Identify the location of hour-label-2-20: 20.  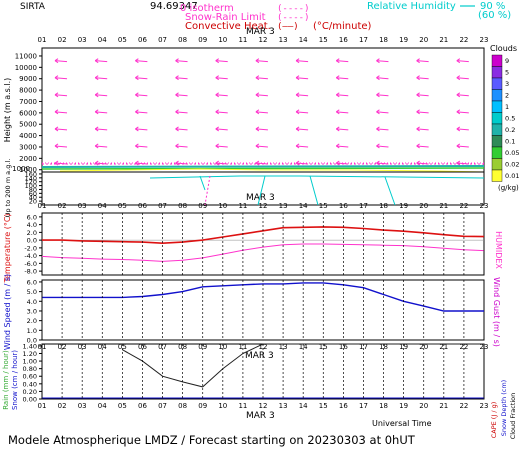
(423, 347).